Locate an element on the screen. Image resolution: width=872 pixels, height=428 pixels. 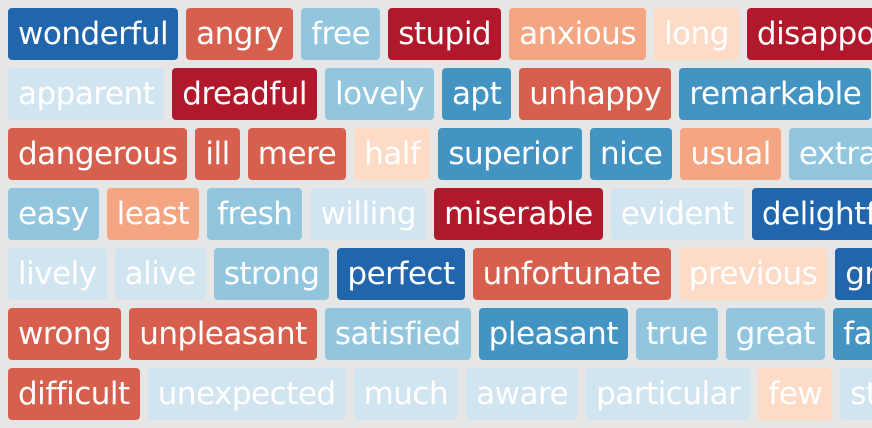
word-tile-alive: alive is located at coordinates (160, 274).